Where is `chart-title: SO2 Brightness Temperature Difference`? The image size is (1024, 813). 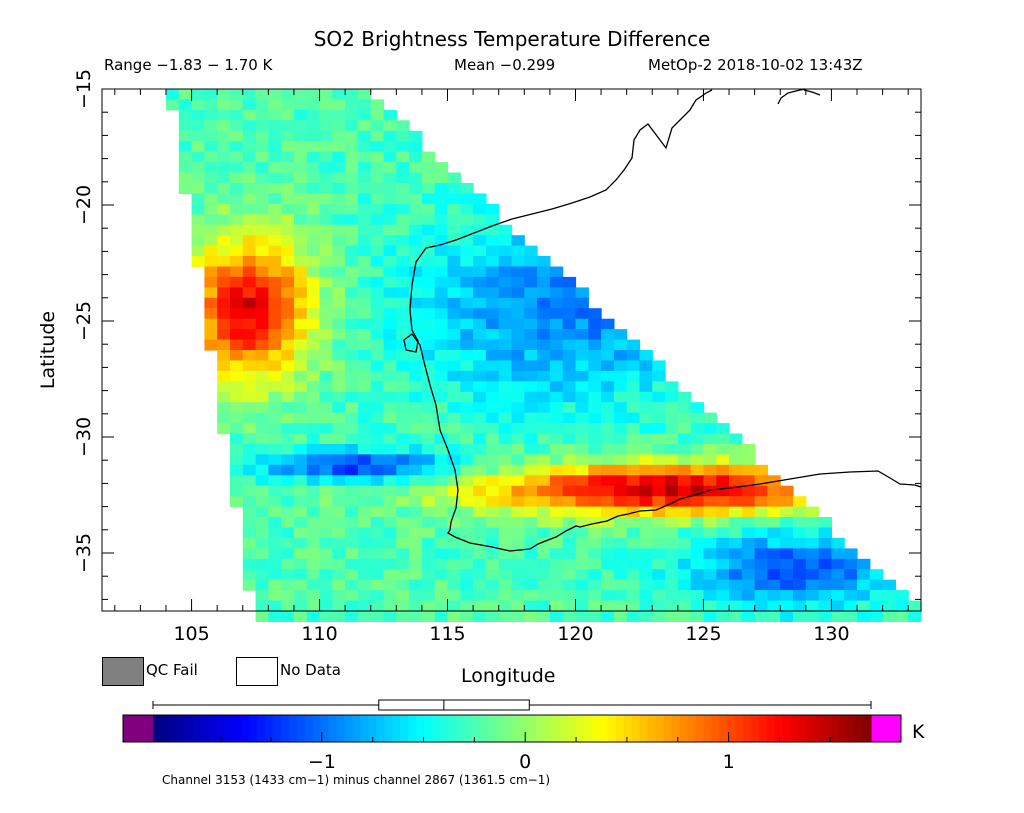
chart-title: SO2 Brightness Temperature Difference is located at coordinates (512, 39).